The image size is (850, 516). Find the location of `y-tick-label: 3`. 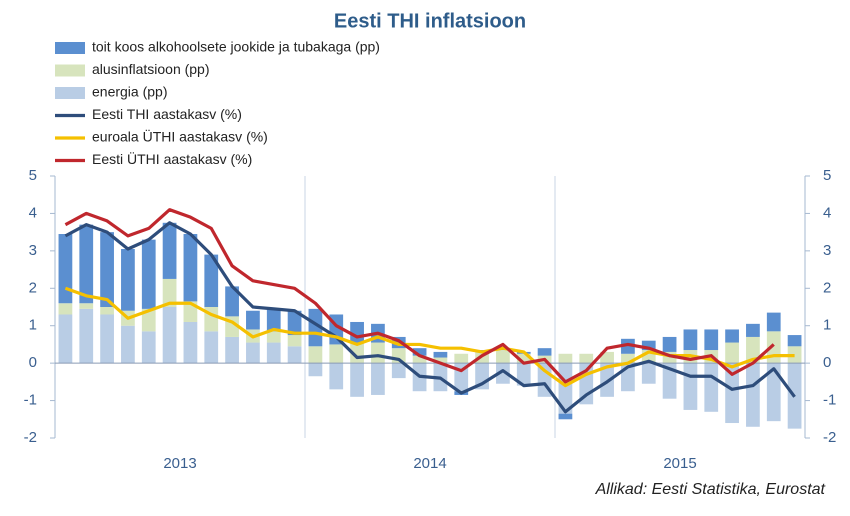

y-tick-label: 3 is located at coordinates (33, 250).